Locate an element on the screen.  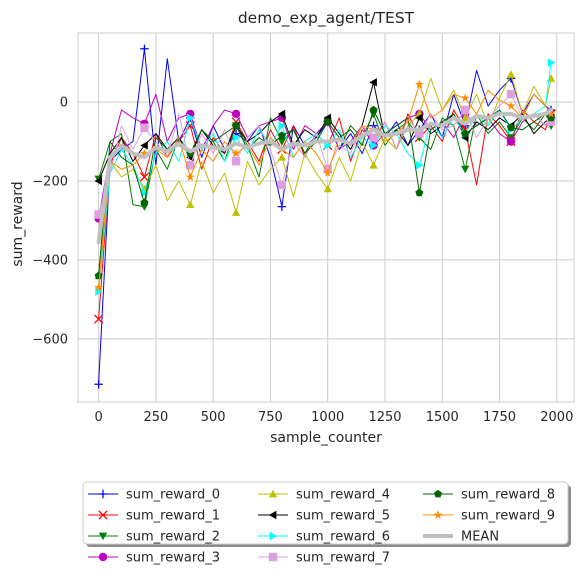
legend-label: sum_reward_8 is located at coordinates (508, 495).